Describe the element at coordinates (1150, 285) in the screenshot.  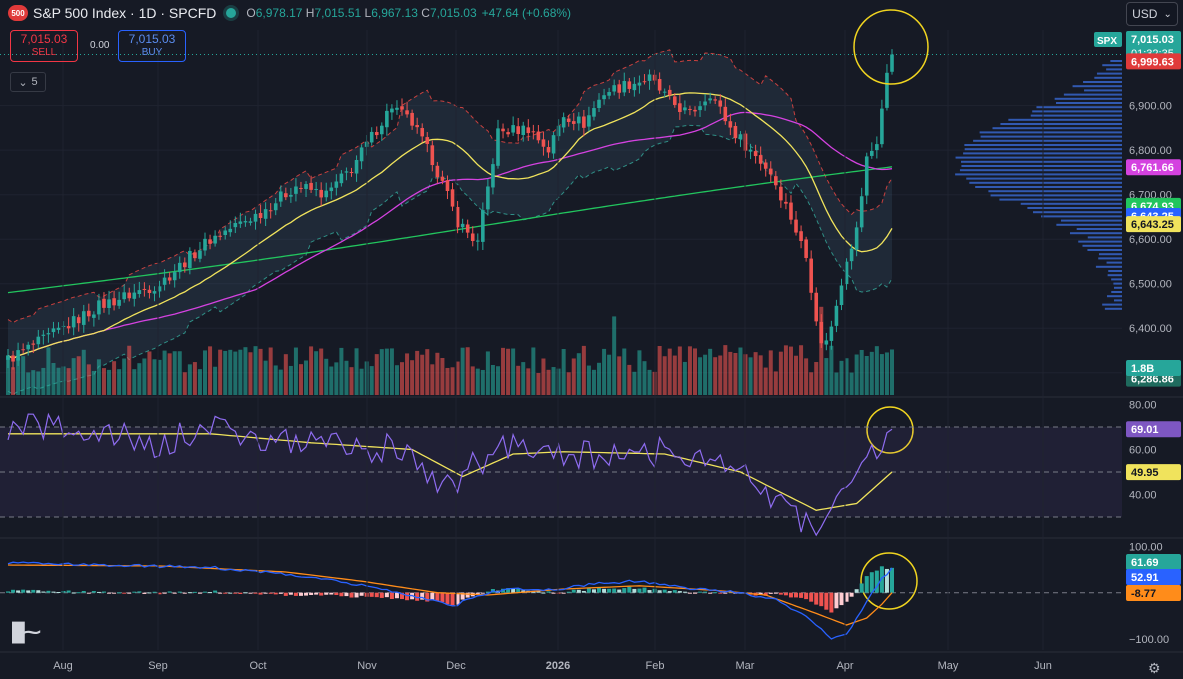
I see `price-tick-label: 6,500.00` at that location.